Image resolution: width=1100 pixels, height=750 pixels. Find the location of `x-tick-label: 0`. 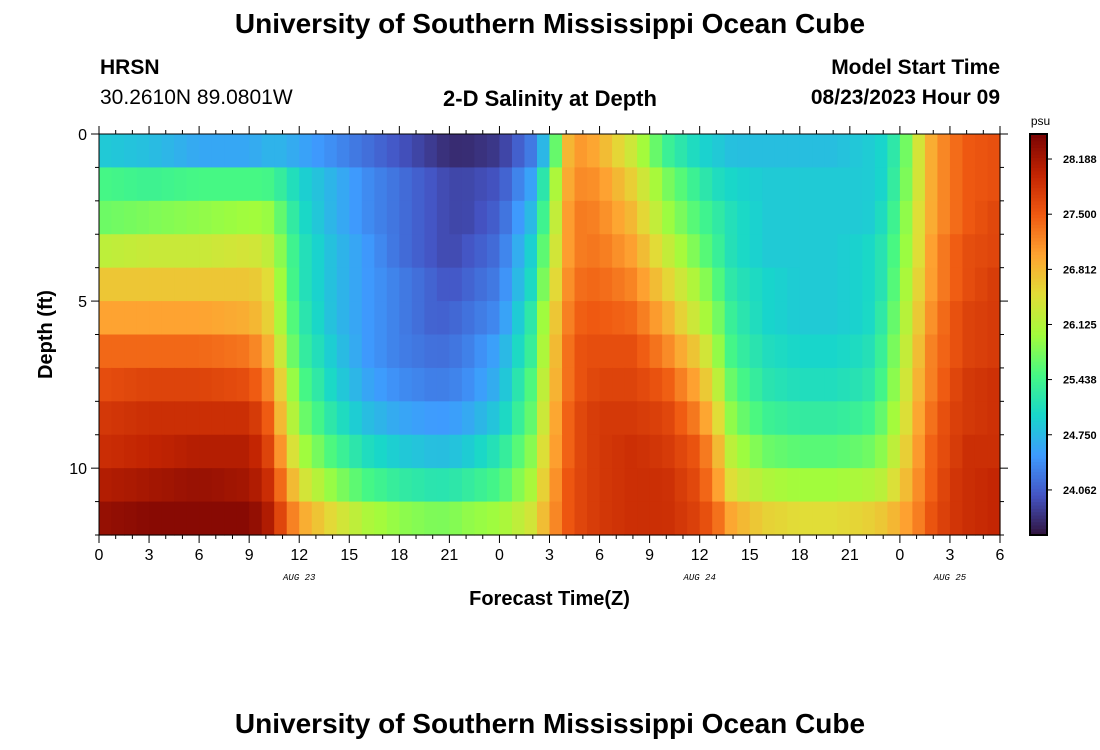

x-tick-label: 0 is located at coordinates (99, 555).